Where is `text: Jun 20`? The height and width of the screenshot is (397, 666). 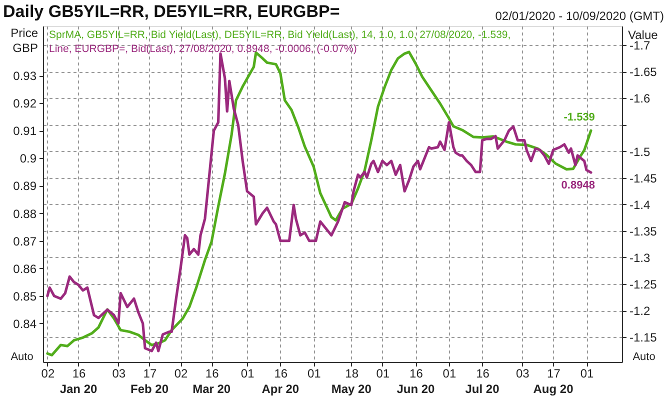 text: Jun 20 is located at coordinates (416, 389).